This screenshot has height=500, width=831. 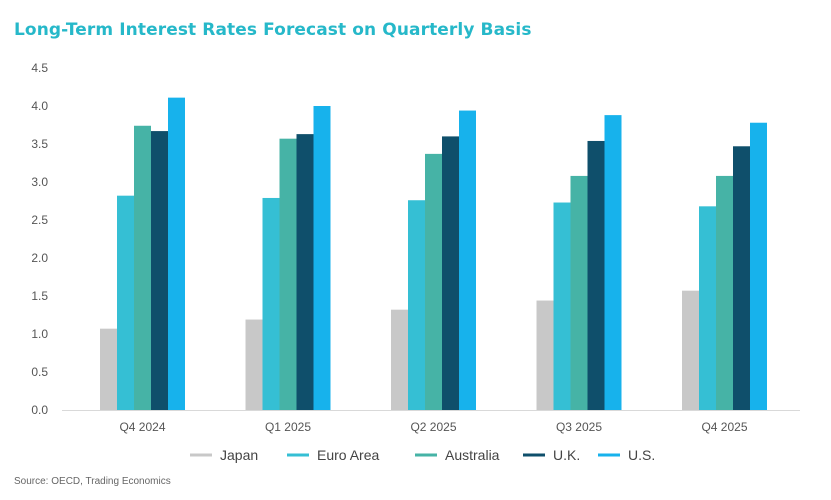 What do you see at coordinates (92, 481) in the screenshot?
I see `source-note: Source: OECD, Trading Economics` at bounding box center [92, 481].